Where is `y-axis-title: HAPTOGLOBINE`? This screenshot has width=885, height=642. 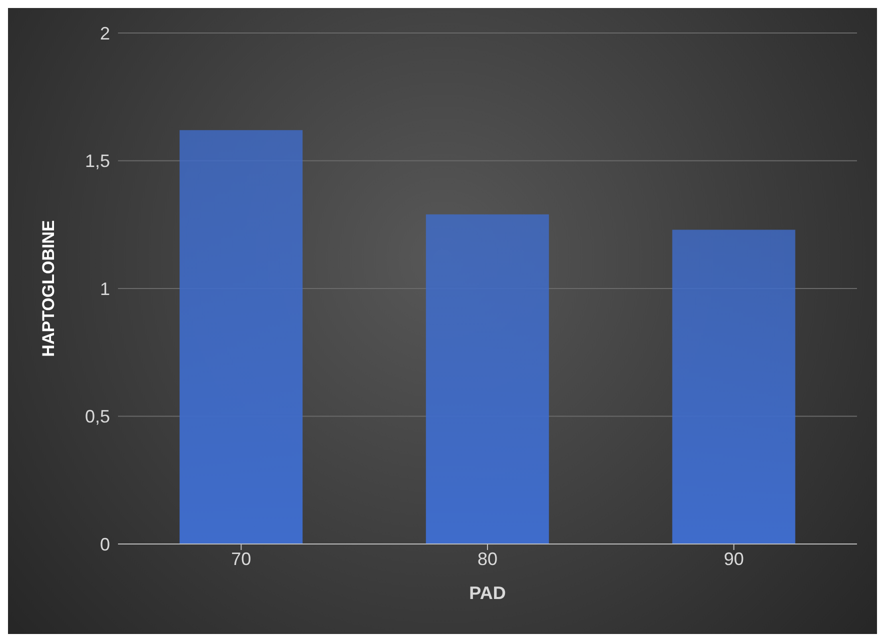 y-axis-title: HAPTOGLOBINE is located at coordinates (48, 288).